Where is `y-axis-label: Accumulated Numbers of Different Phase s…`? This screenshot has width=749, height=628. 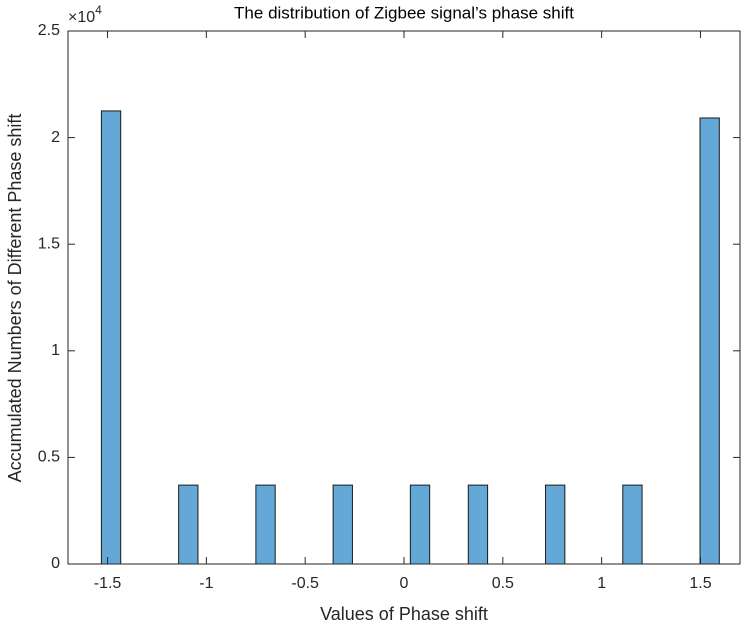 y-axis-label: Accumulated Numbers of Different Phase s… is located at coordinates (15, 298).